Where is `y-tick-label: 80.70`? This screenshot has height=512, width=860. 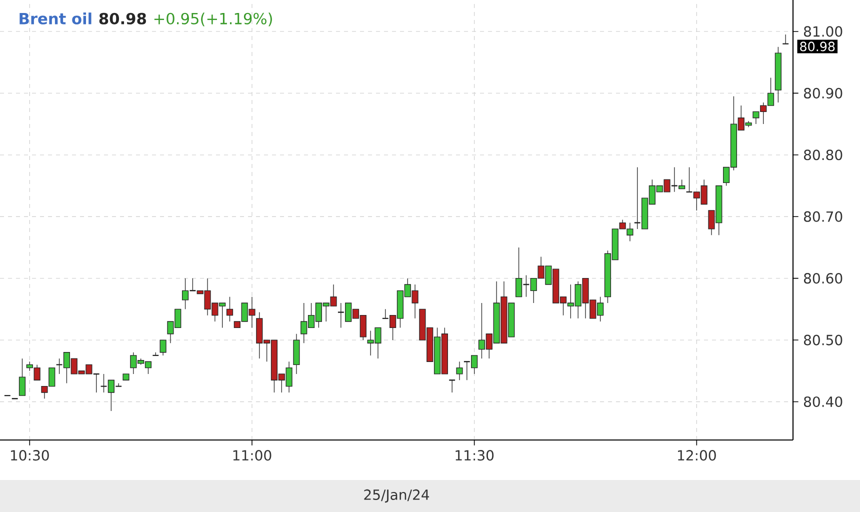 y-tick-label: 80.70 is located at coordinates (823, 216).